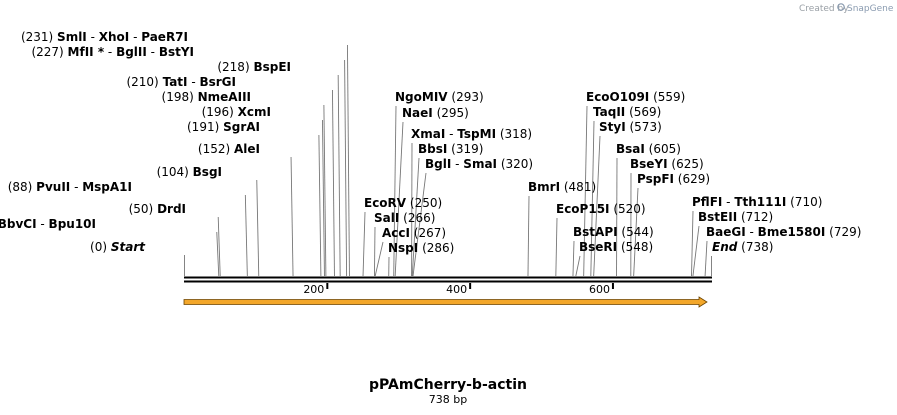 This screenshot has height=415, width=897. What do you see at coordinates (692, 179) in the screenshot?
I see `site-position: (629)` at bounding box center [692, 179].